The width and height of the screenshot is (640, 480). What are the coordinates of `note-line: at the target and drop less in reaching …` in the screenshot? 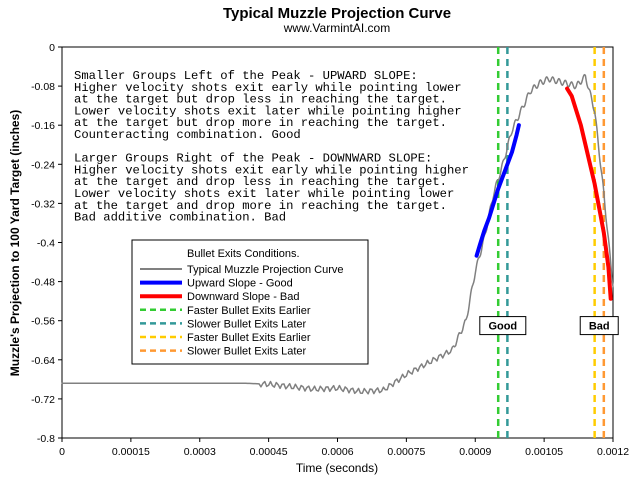 It's located at (260, 182).